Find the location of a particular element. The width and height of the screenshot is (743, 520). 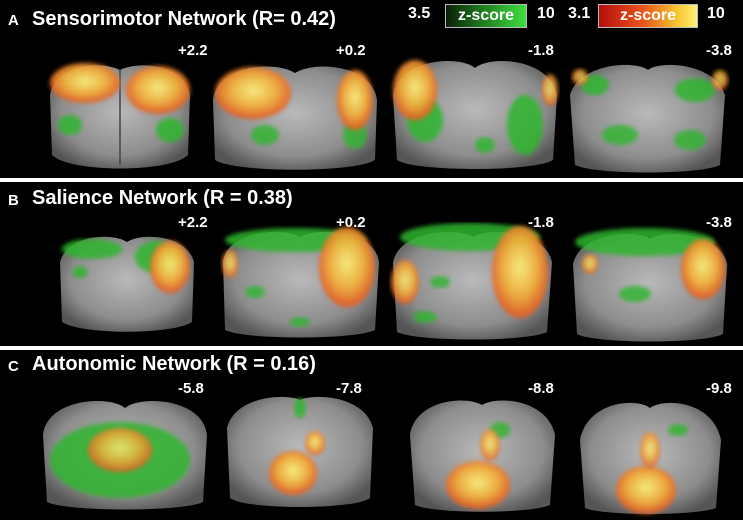

panel-title: Salience Network (R = 0.38) is located at coordinates (162, 198).